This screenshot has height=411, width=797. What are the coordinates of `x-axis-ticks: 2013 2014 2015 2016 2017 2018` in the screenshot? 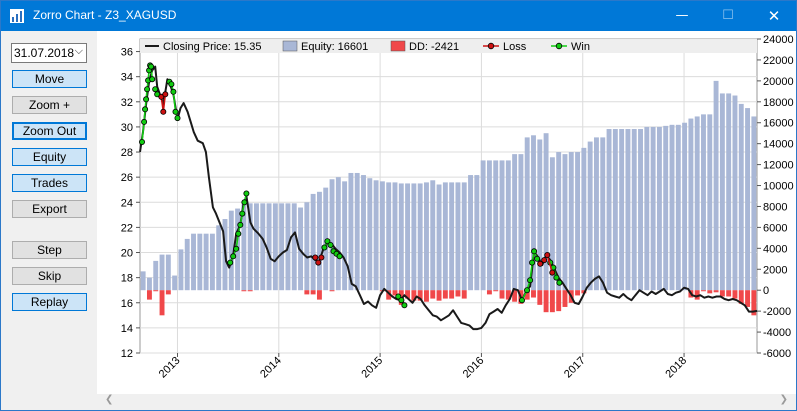 It's located at (423, 366).